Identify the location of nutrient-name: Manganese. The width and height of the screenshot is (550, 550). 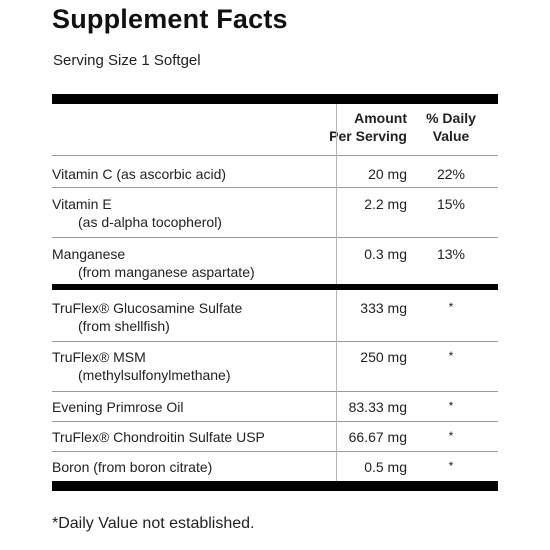
(89, 254).